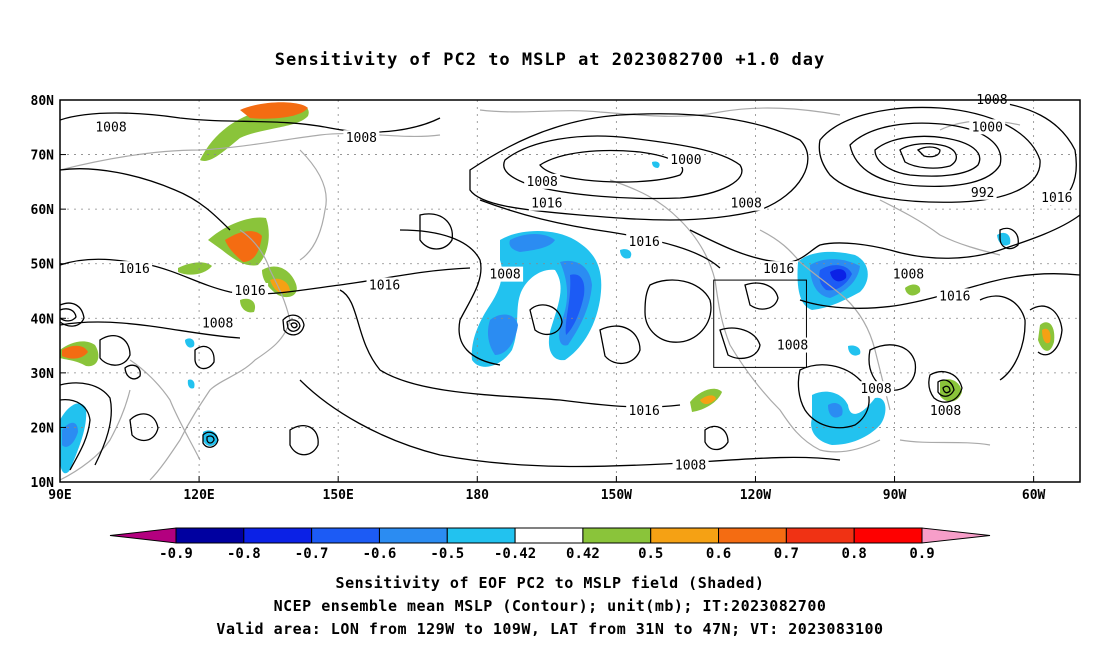 The width and height of the screenshot is (1100, 650). I want to click on lon-label: 120E, so click(198, 495).